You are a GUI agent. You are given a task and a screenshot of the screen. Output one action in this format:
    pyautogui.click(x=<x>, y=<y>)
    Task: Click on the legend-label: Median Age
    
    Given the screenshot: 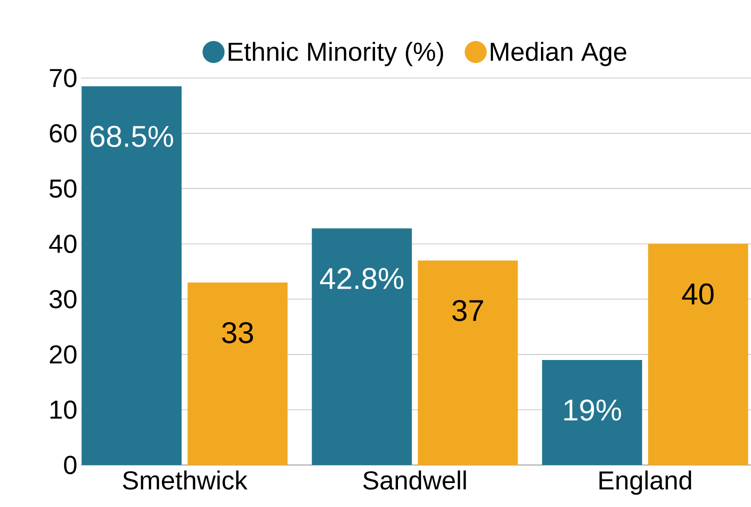 What is the action you would take?
    pyautogui.click(x=558, y=54)
    